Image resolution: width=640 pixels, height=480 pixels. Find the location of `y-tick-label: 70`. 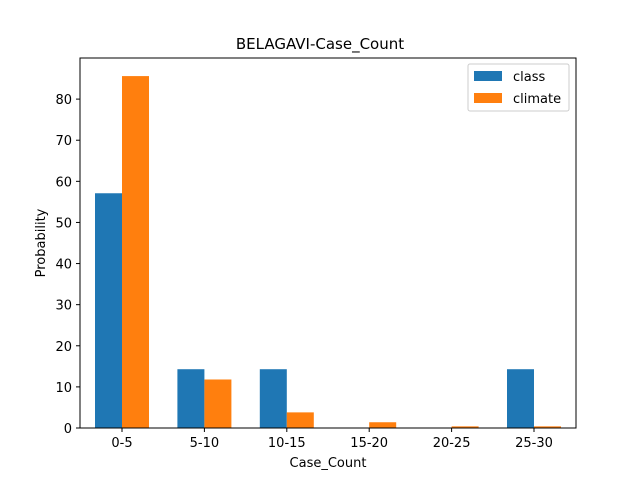

y-tick-label: 70 is located at coordinates (63, 141).